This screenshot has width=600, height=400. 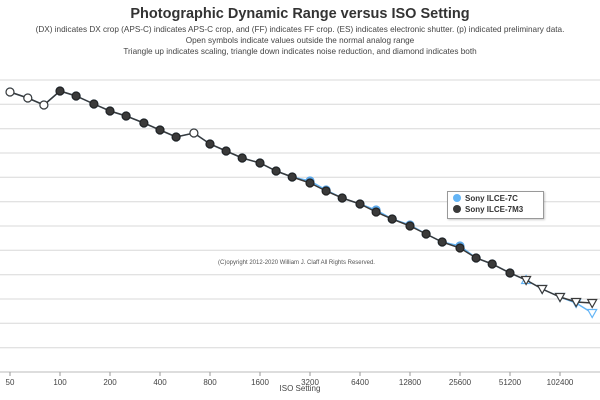 I want to click on x-tick-label: 200, so click(x=110, y=382).